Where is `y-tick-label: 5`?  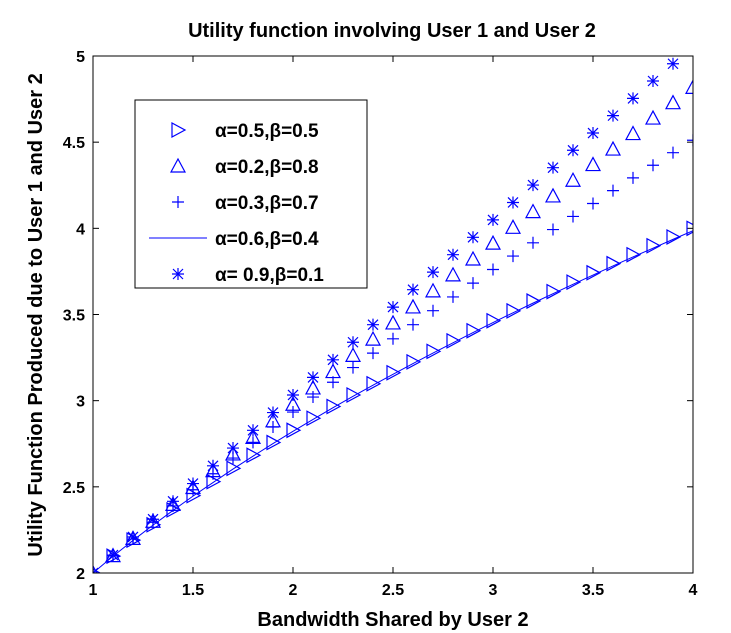
y-tick-label: 5 is located at coordinates (80, 57).